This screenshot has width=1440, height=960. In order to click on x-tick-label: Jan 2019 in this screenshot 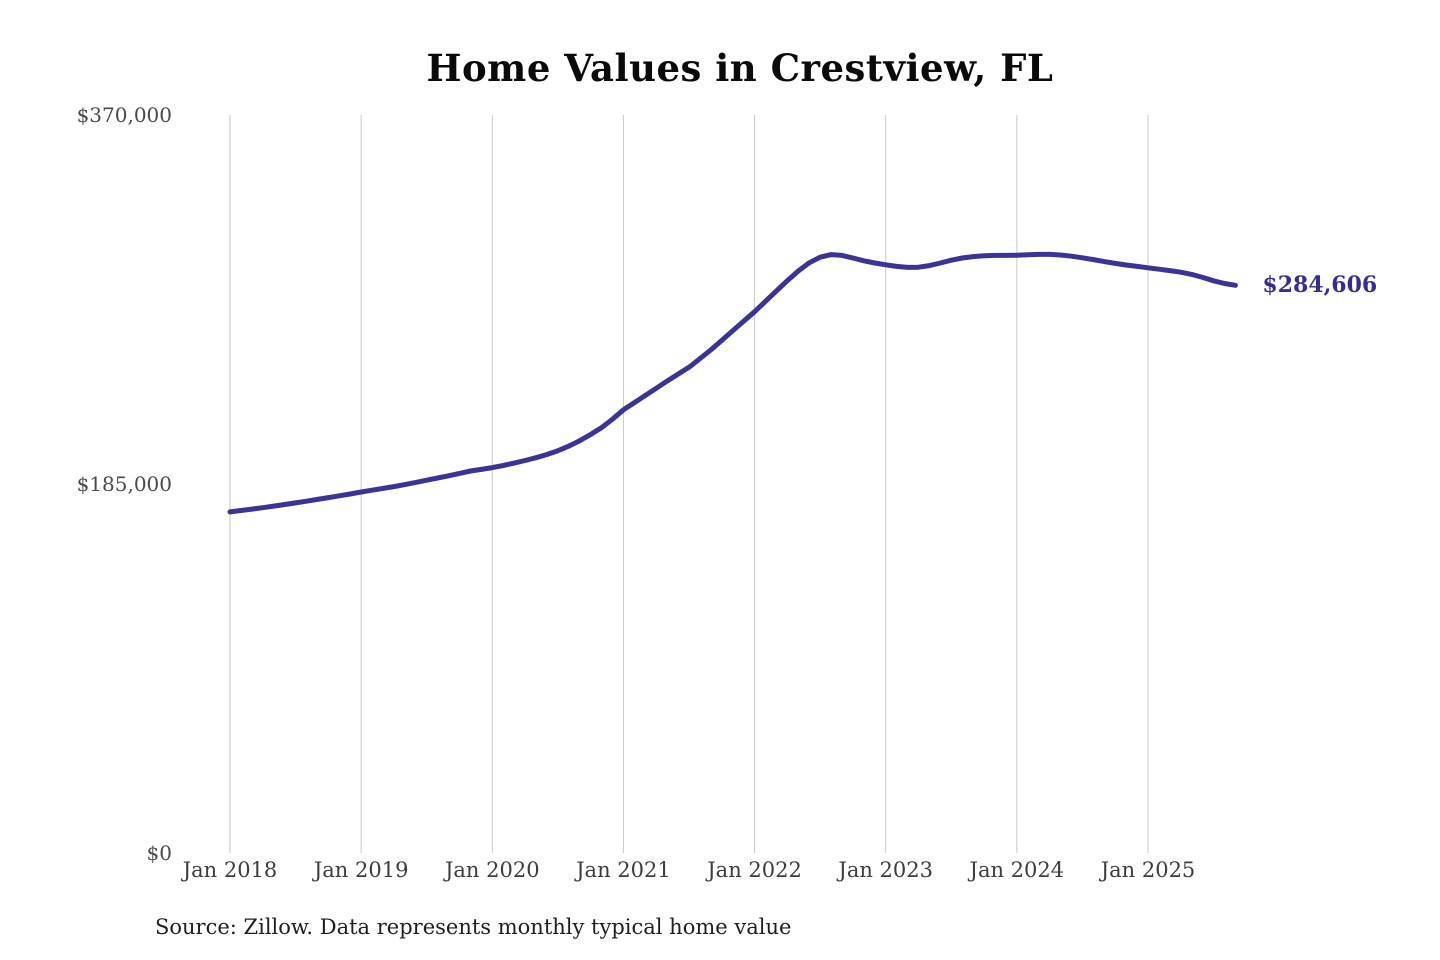, I will do `click(361, 870)`.